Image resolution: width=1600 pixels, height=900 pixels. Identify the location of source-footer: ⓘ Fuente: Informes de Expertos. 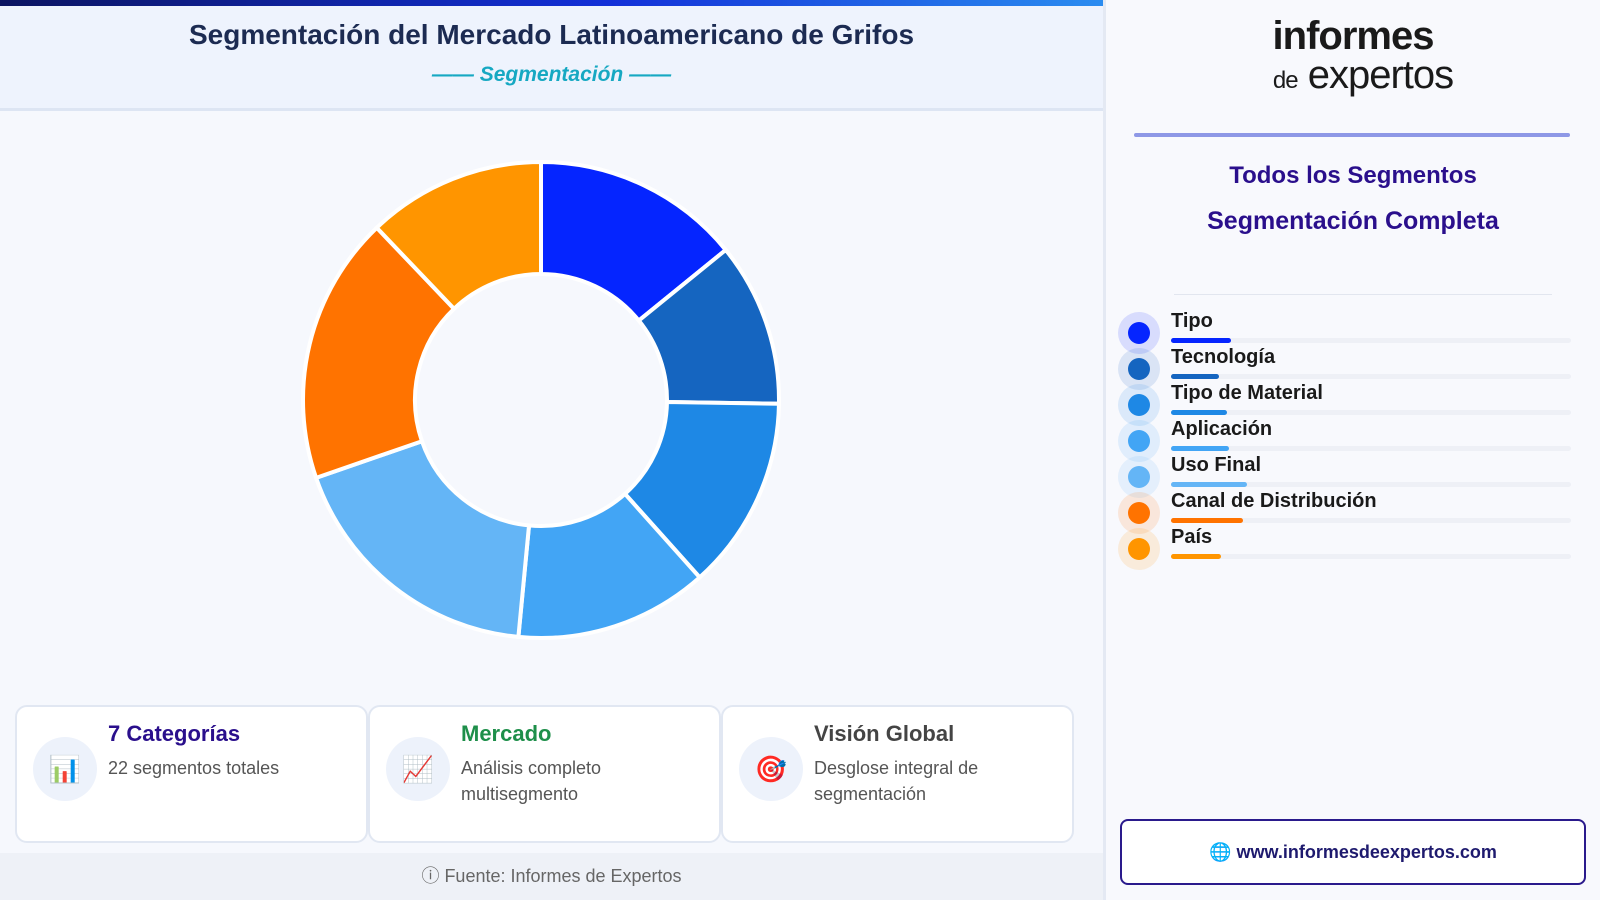
(551, 876).